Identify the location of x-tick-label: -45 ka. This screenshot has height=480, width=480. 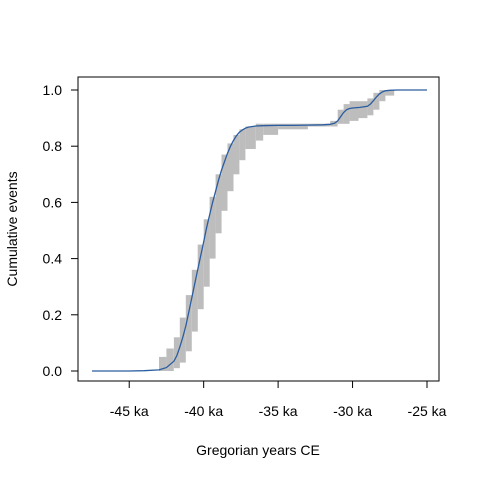
(129, 411).